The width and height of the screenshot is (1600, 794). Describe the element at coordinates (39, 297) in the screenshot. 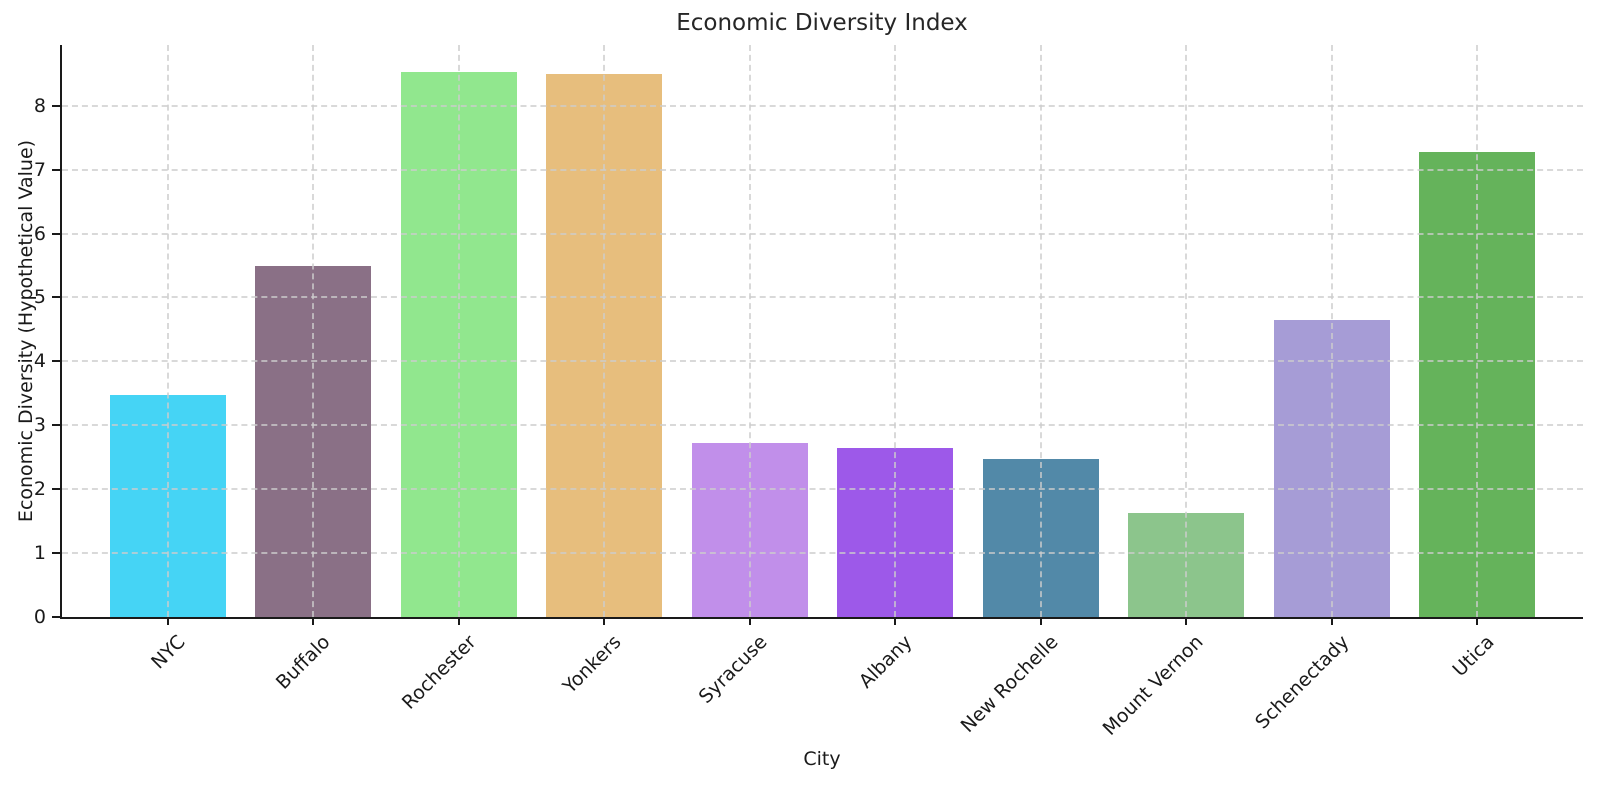

I see `y-tick-label: 5` at that location.